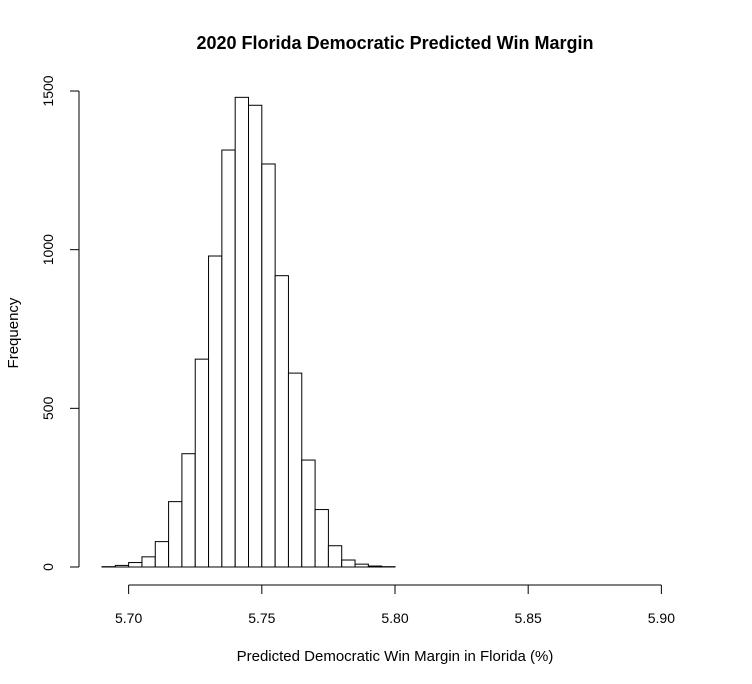 This screenshot has width=752, height=684. What do you see at coordinates (394, 618) in the screenshot?
I see `x-tick-label: 5.80` at bounding box center [394, 618].